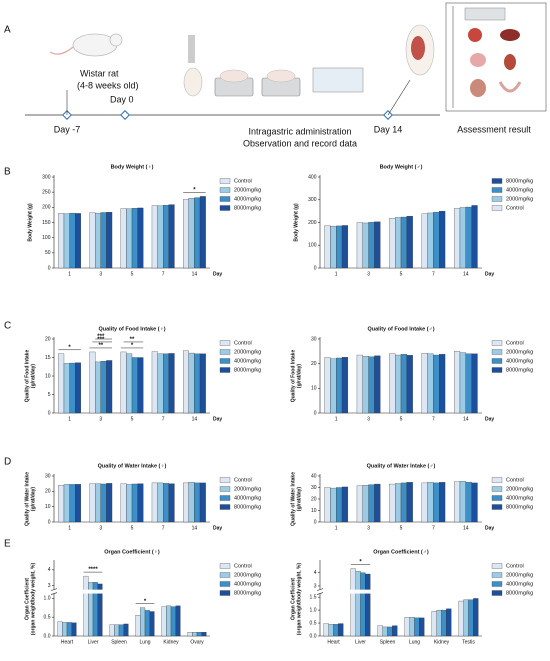 This screenshot has width=550, height=661. Describe the element at coordinates (132, 552) in the screenshot. I see `chart-title: Organ Coefficient (♀)` at that location.